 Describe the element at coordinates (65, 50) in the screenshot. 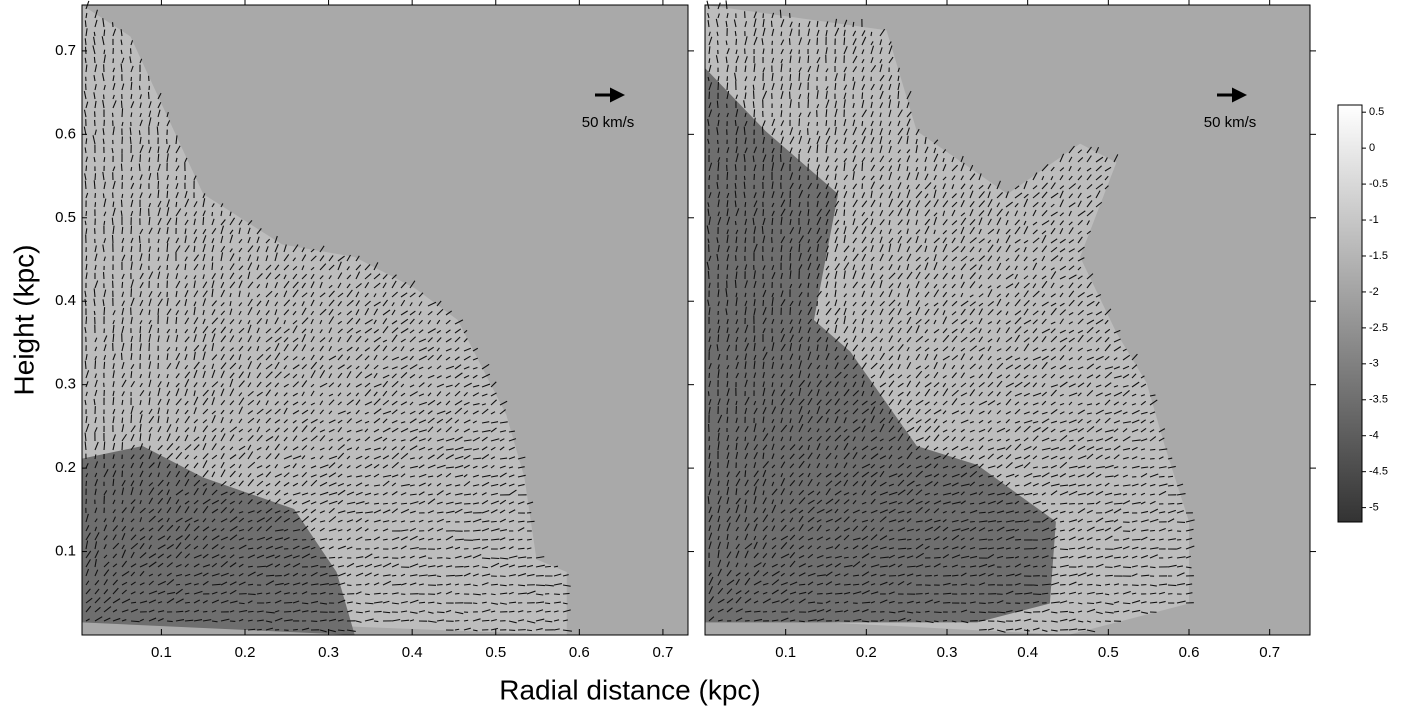

I see `y-tick-label: 0.7` at that location.